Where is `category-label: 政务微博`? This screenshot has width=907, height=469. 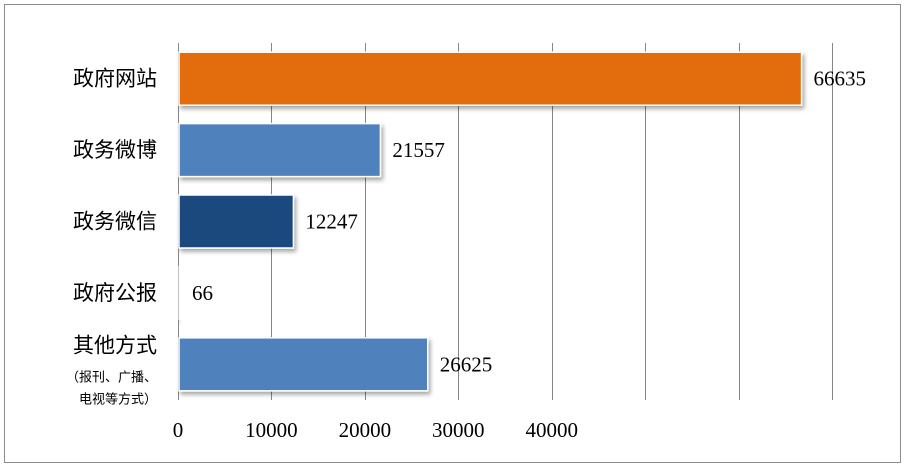 category-label: 政务微博 is located at coordinates (115, 150).